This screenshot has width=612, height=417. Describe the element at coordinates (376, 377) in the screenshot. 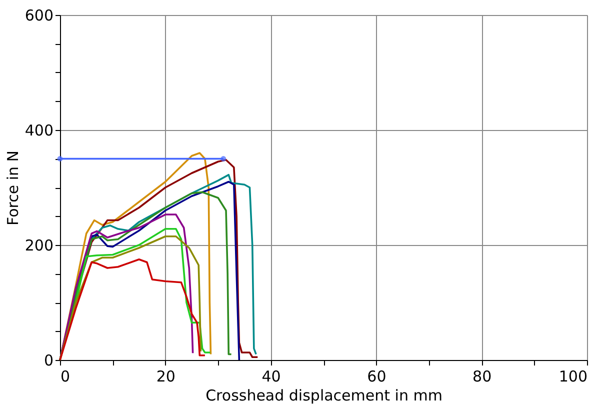

I see `x-tick-label: 60` at that location.